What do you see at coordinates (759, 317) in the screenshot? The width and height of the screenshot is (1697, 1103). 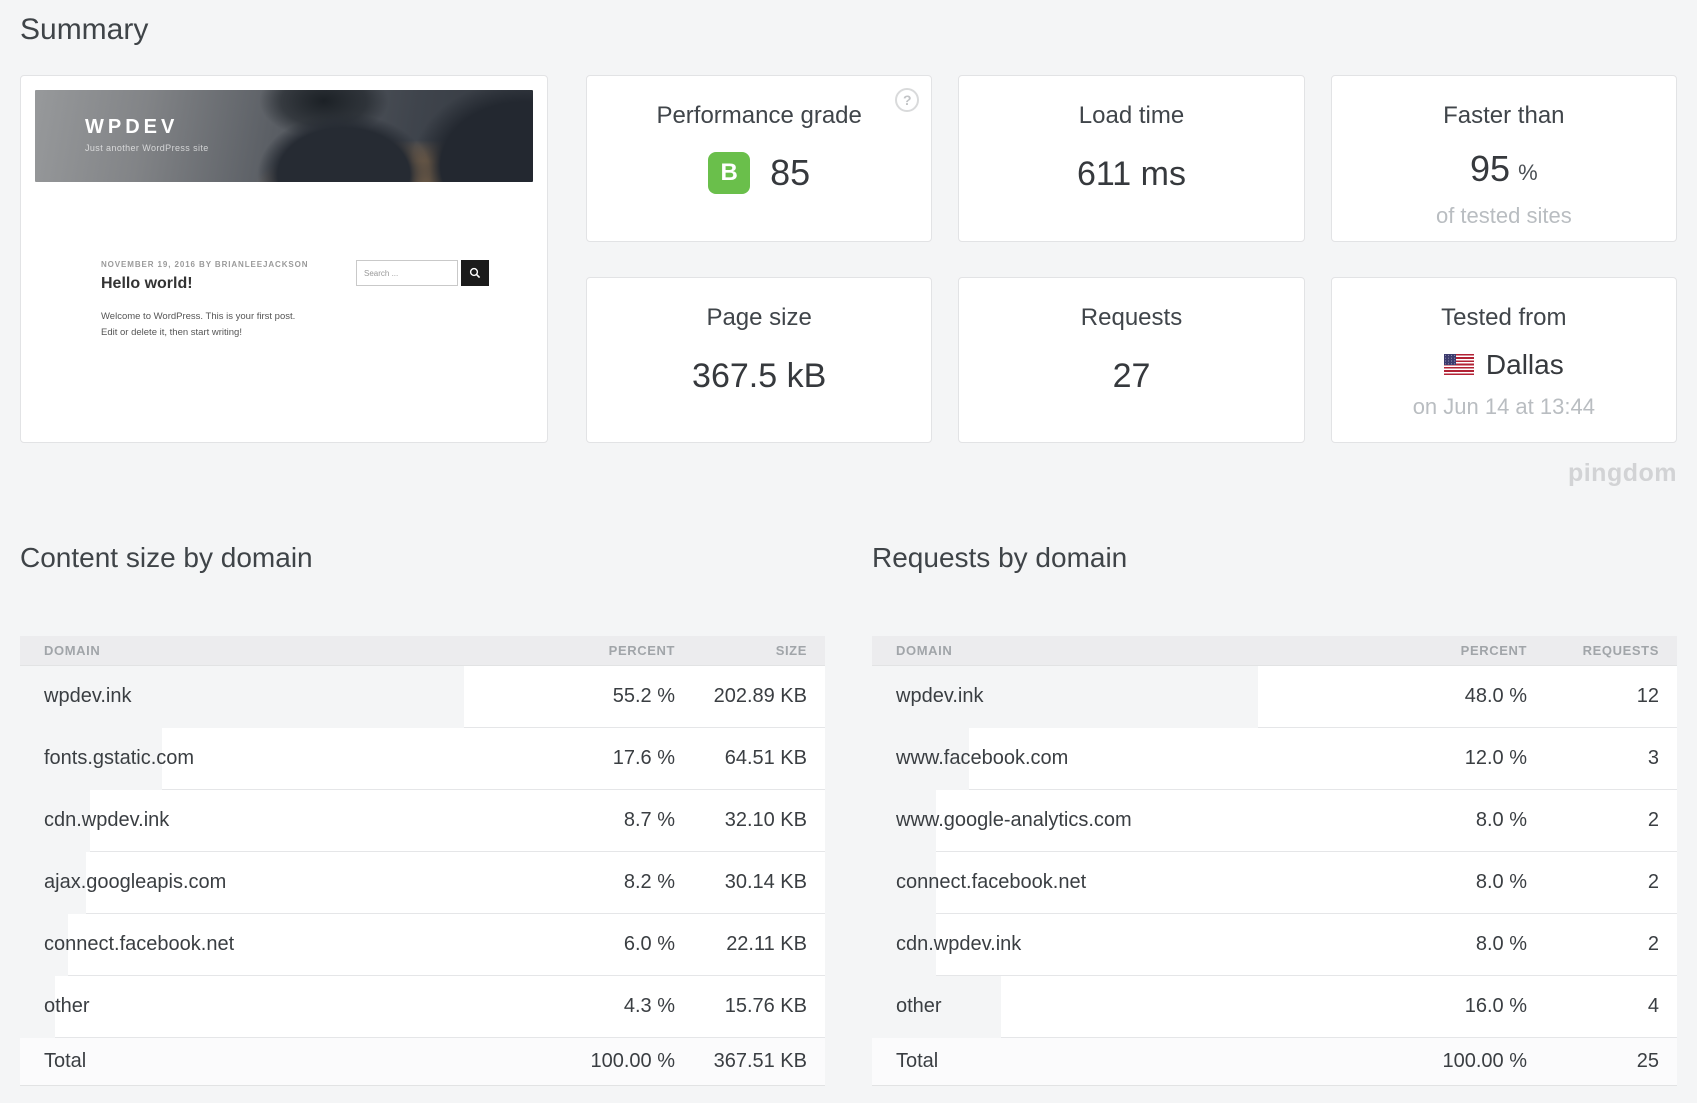 I see `card-title: Page size` at bounding box center [759, 317].